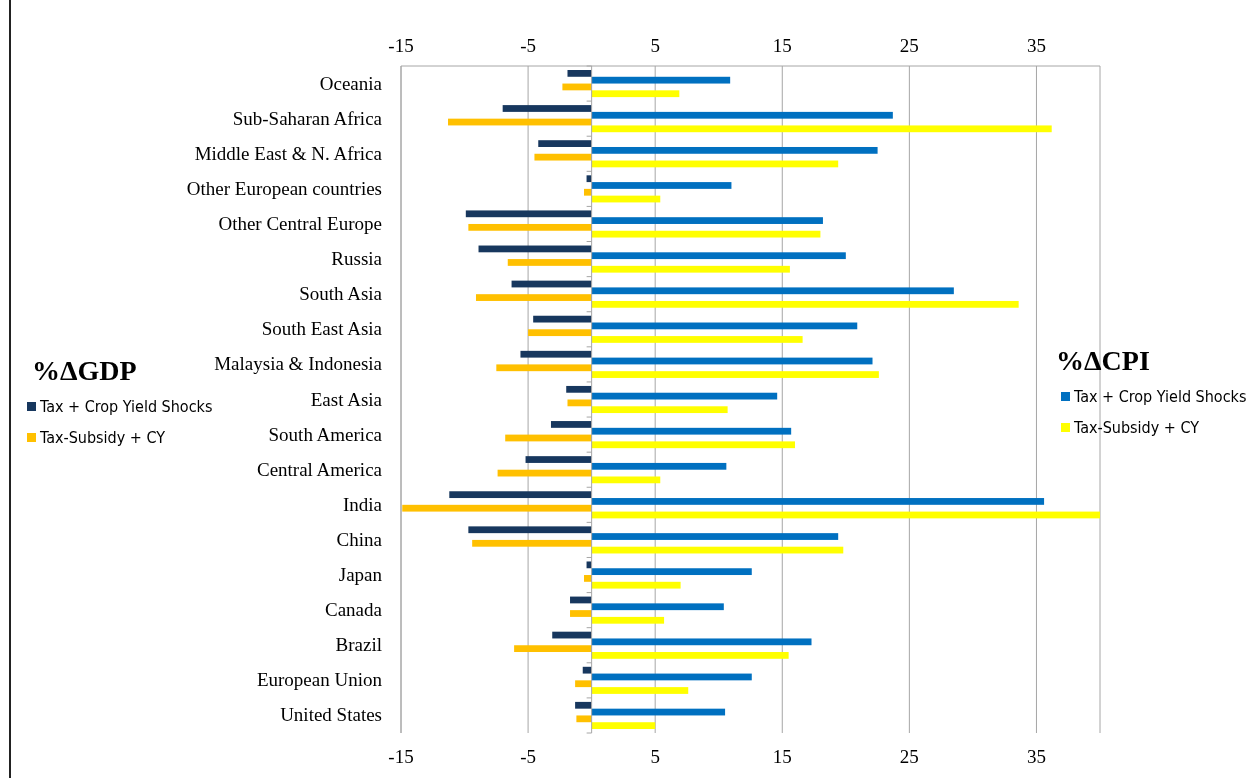  Describe the element at coordinates (84, 370) in the screenshot. I see `text: %ΔGDP` at that location.